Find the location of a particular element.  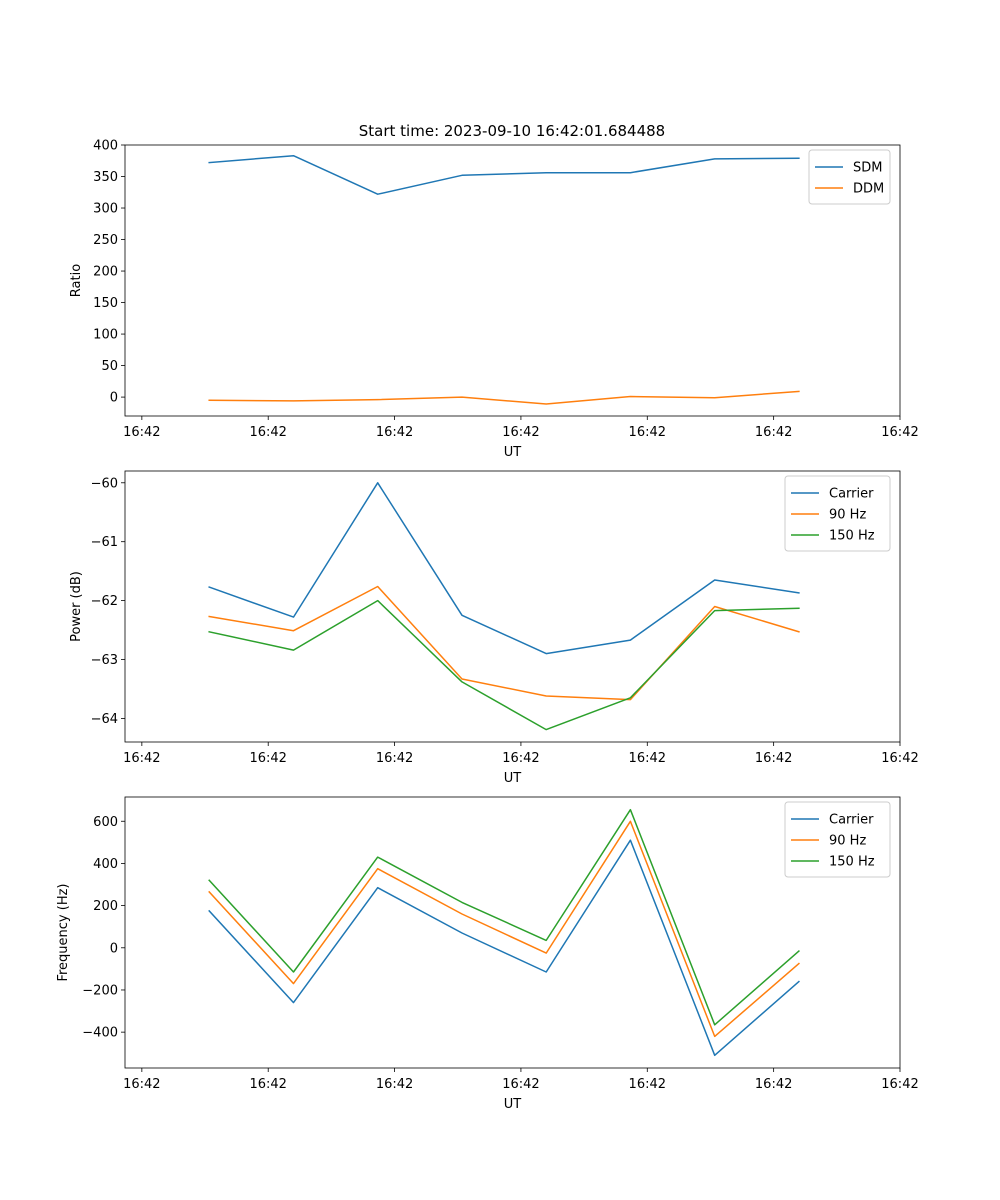

series-line-ddm is located at coordinates (504, 397).